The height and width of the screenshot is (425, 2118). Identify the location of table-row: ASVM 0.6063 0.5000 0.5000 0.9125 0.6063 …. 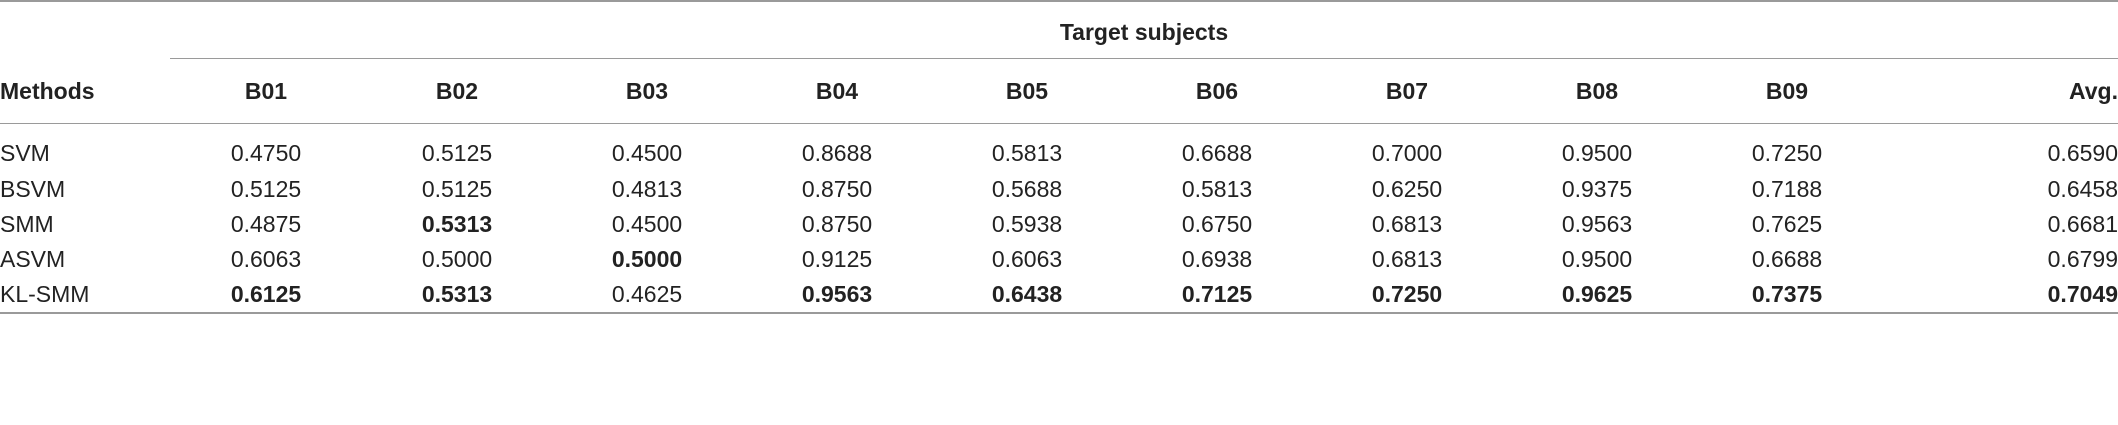
(1059, 259).